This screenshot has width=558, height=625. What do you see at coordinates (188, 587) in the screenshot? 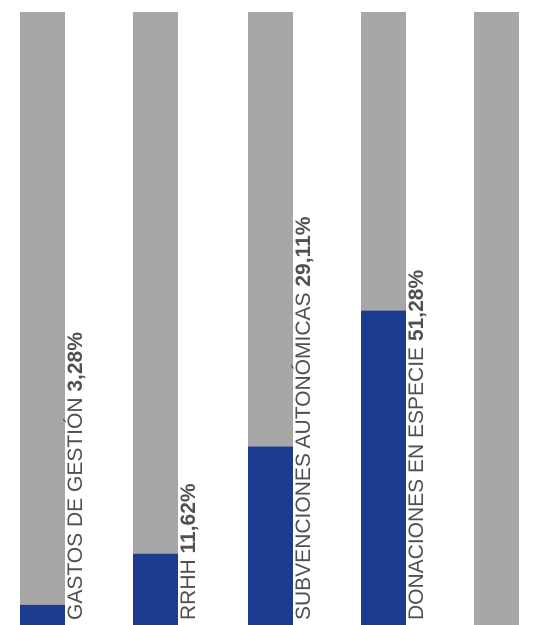
I see `category-label: RRHH` at bounding box center [188, 587].